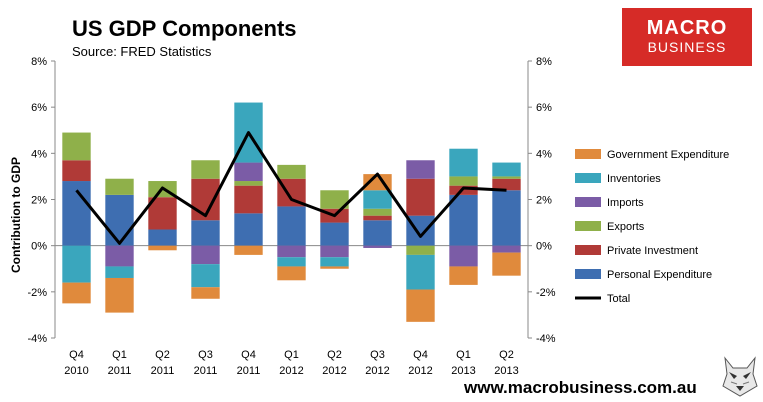  Describe the element at coordinates (76, 371) in the screenshot. I see `category-year-label: 2010` at that location.